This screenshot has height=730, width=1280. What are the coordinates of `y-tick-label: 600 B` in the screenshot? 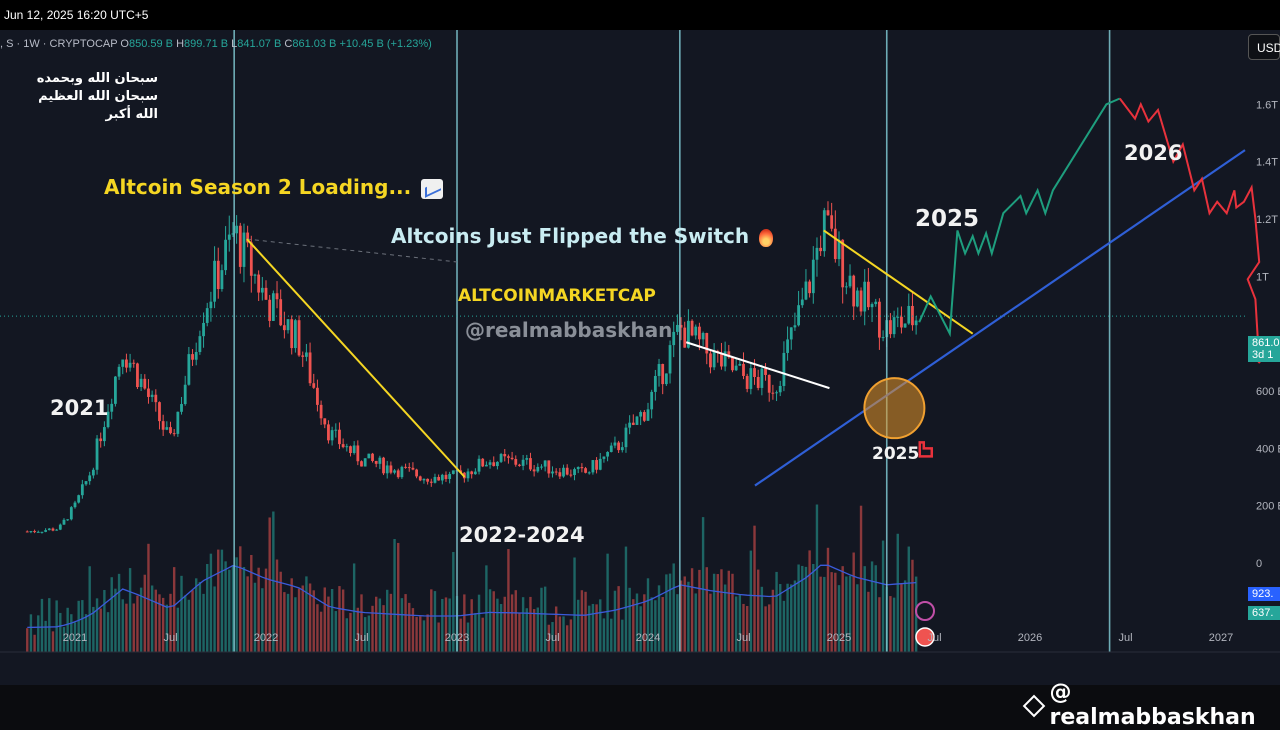 It's located at (1268, 392).